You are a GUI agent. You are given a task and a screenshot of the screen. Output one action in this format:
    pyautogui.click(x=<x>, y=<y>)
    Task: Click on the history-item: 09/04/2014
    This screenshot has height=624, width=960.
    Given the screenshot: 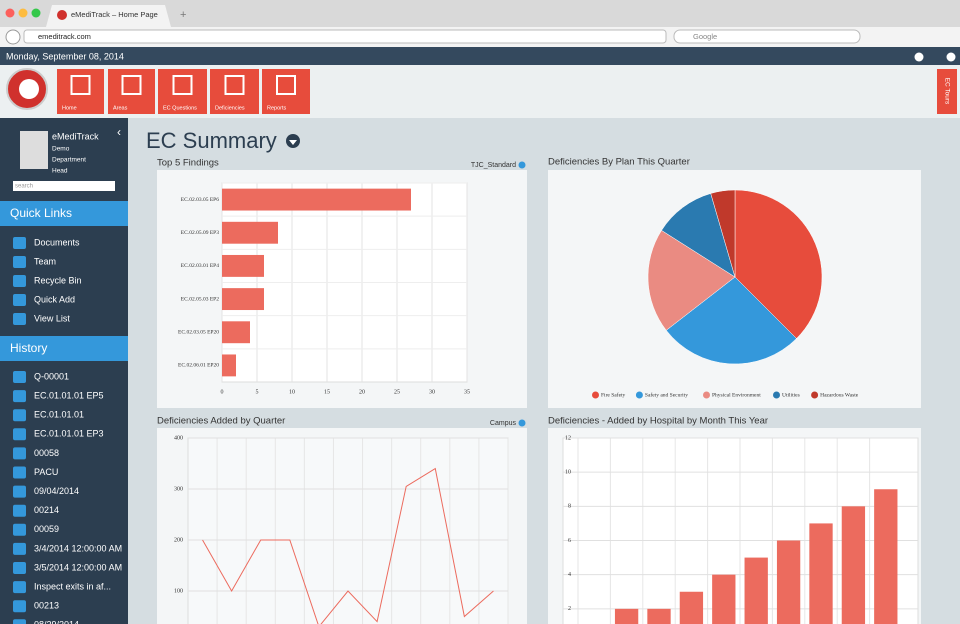 What is the action you would take?
    pyautogui.click(x=56, y=491)
    